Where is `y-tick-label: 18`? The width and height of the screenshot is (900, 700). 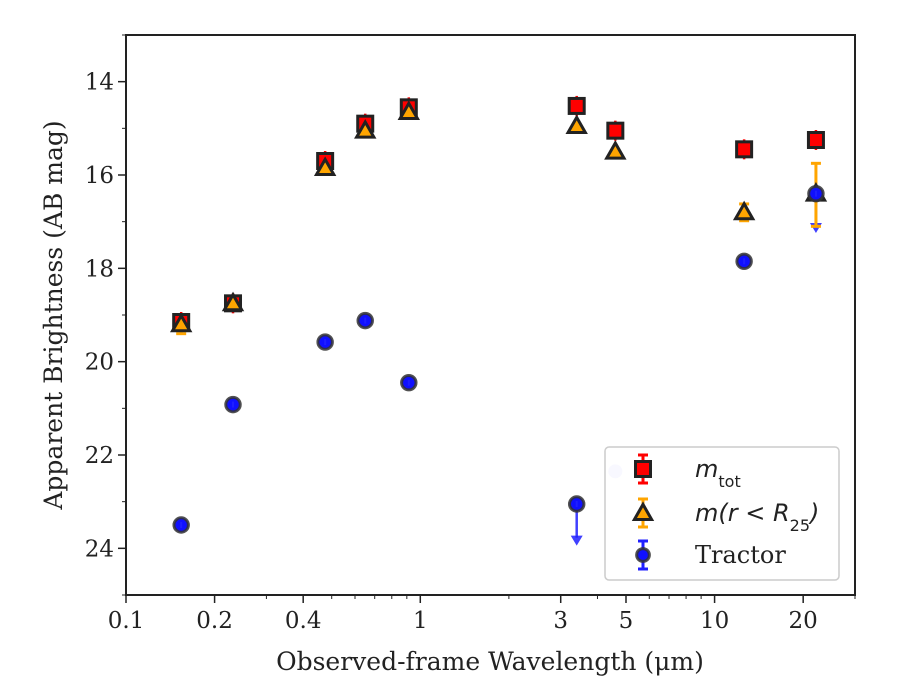 y-tick-label: 18 is located at coordinates (99, 269).